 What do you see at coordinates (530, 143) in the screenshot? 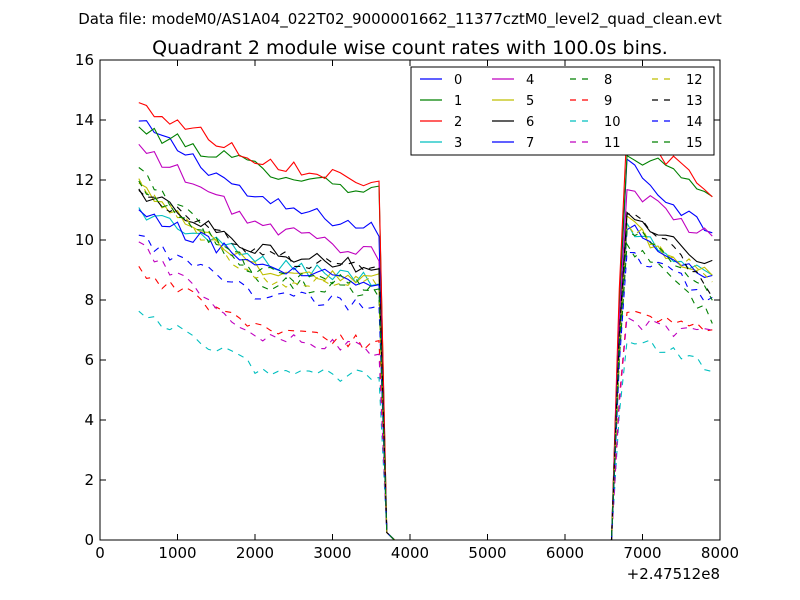
I see `legend-label-7: 7` at bounding box center [530, 143].